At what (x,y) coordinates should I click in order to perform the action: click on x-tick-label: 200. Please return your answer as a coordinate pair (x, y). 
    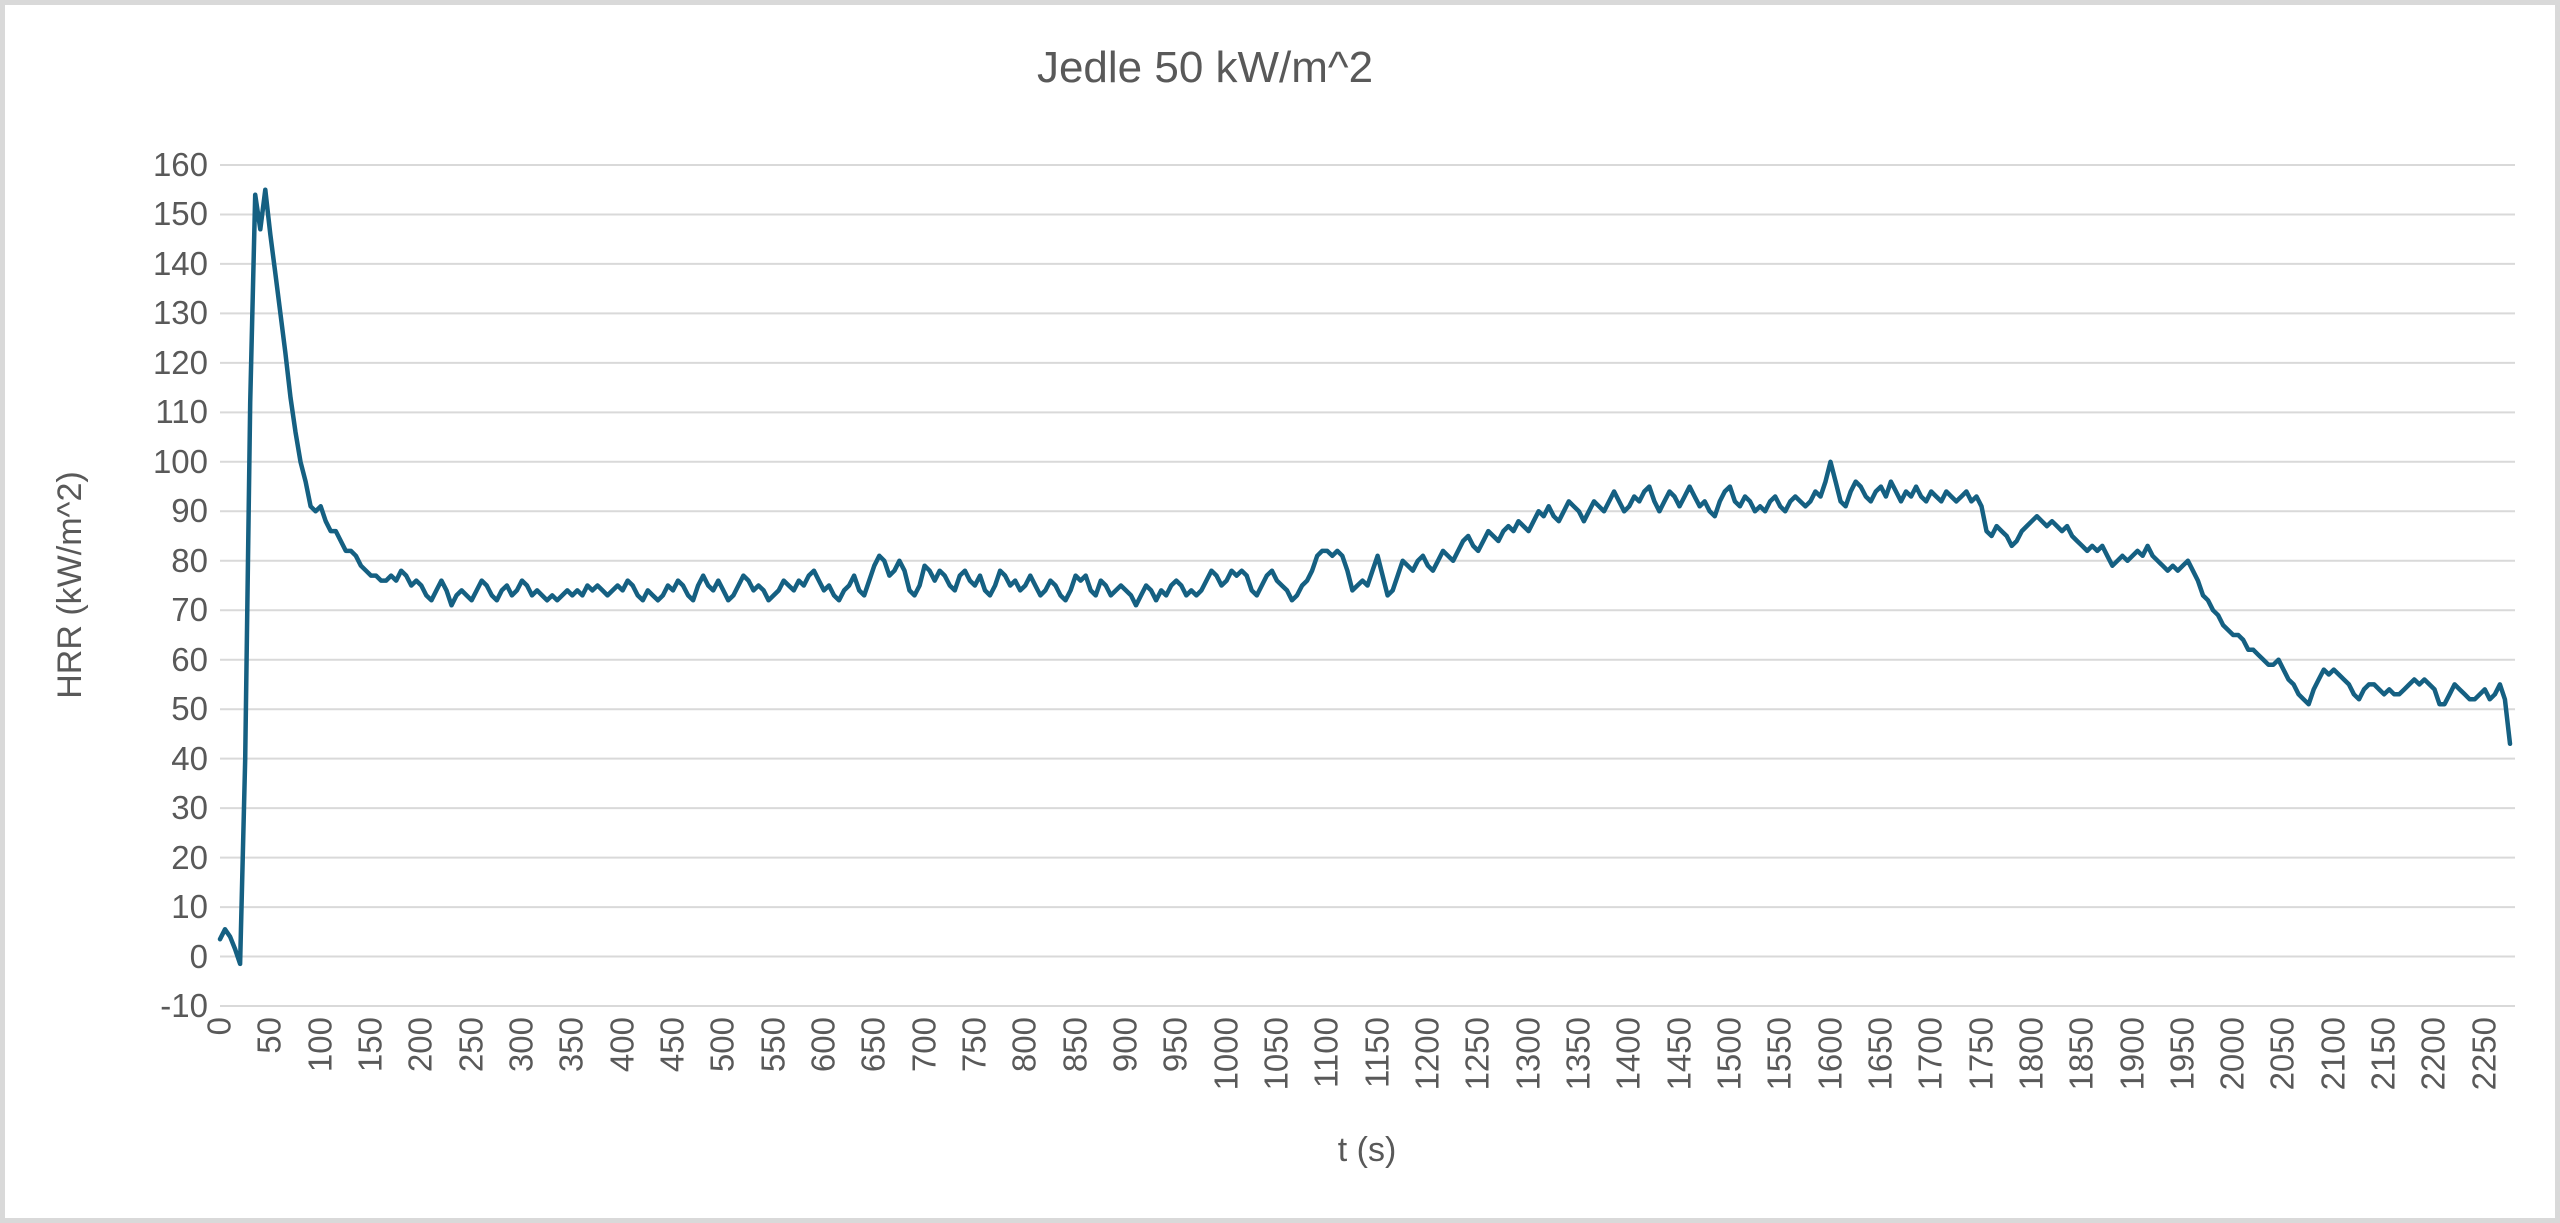
    Looking at the image, I should click on (420, 1045).